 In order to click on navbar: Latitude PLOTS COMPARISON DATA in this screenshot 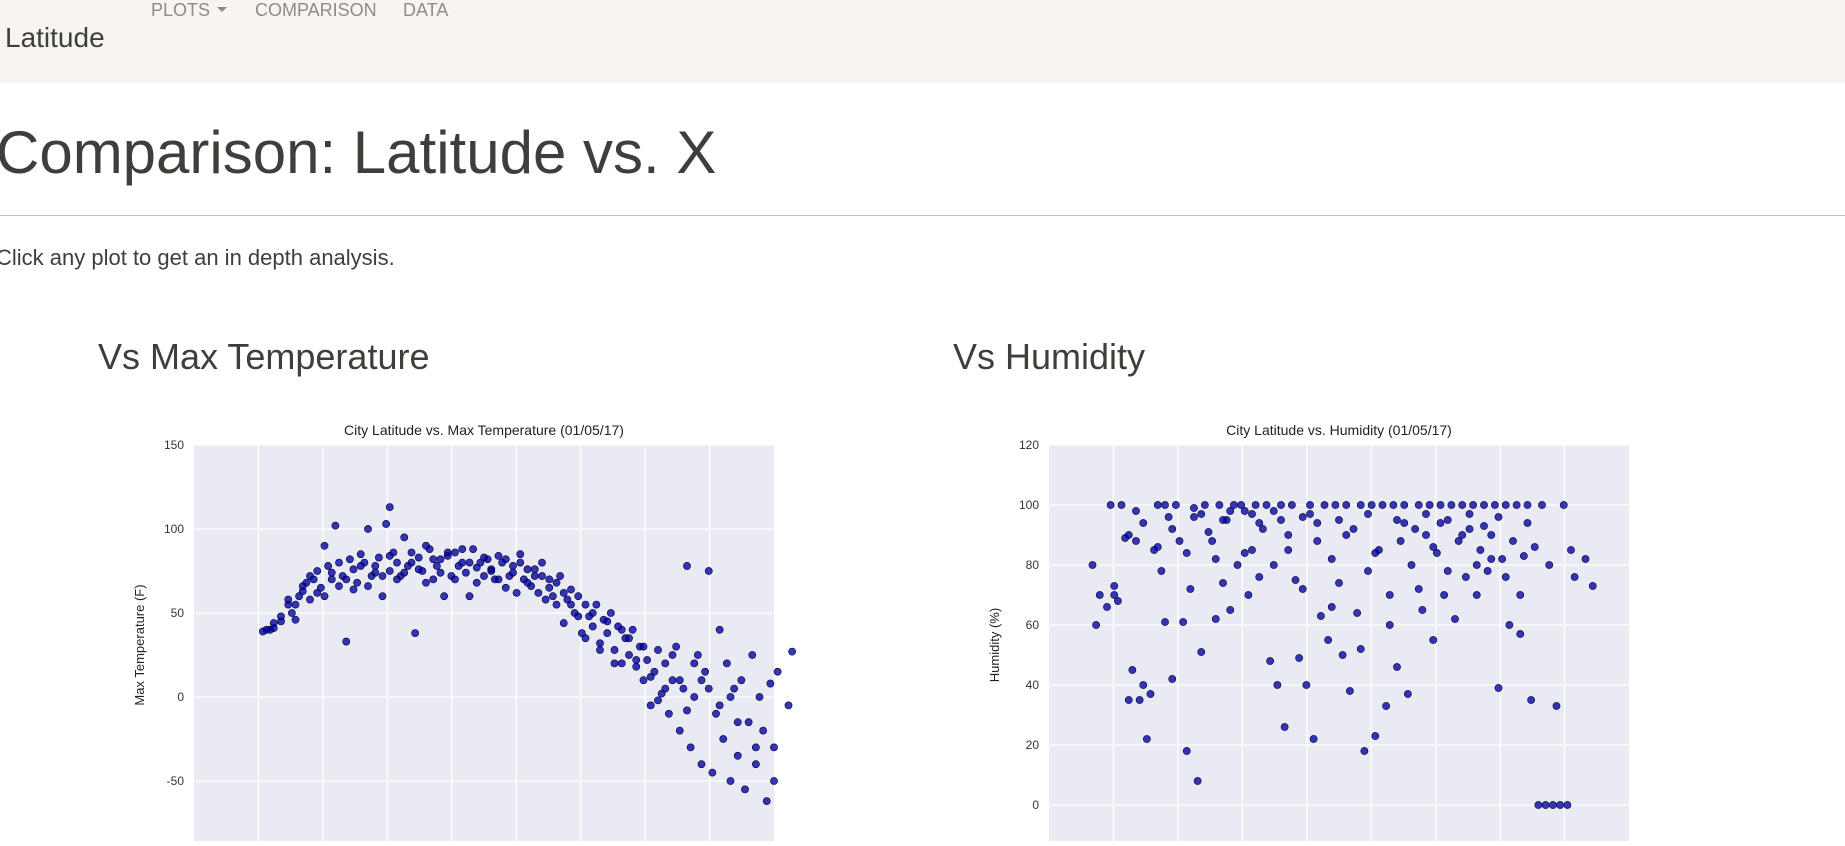, I will do `click(922, 41)`.